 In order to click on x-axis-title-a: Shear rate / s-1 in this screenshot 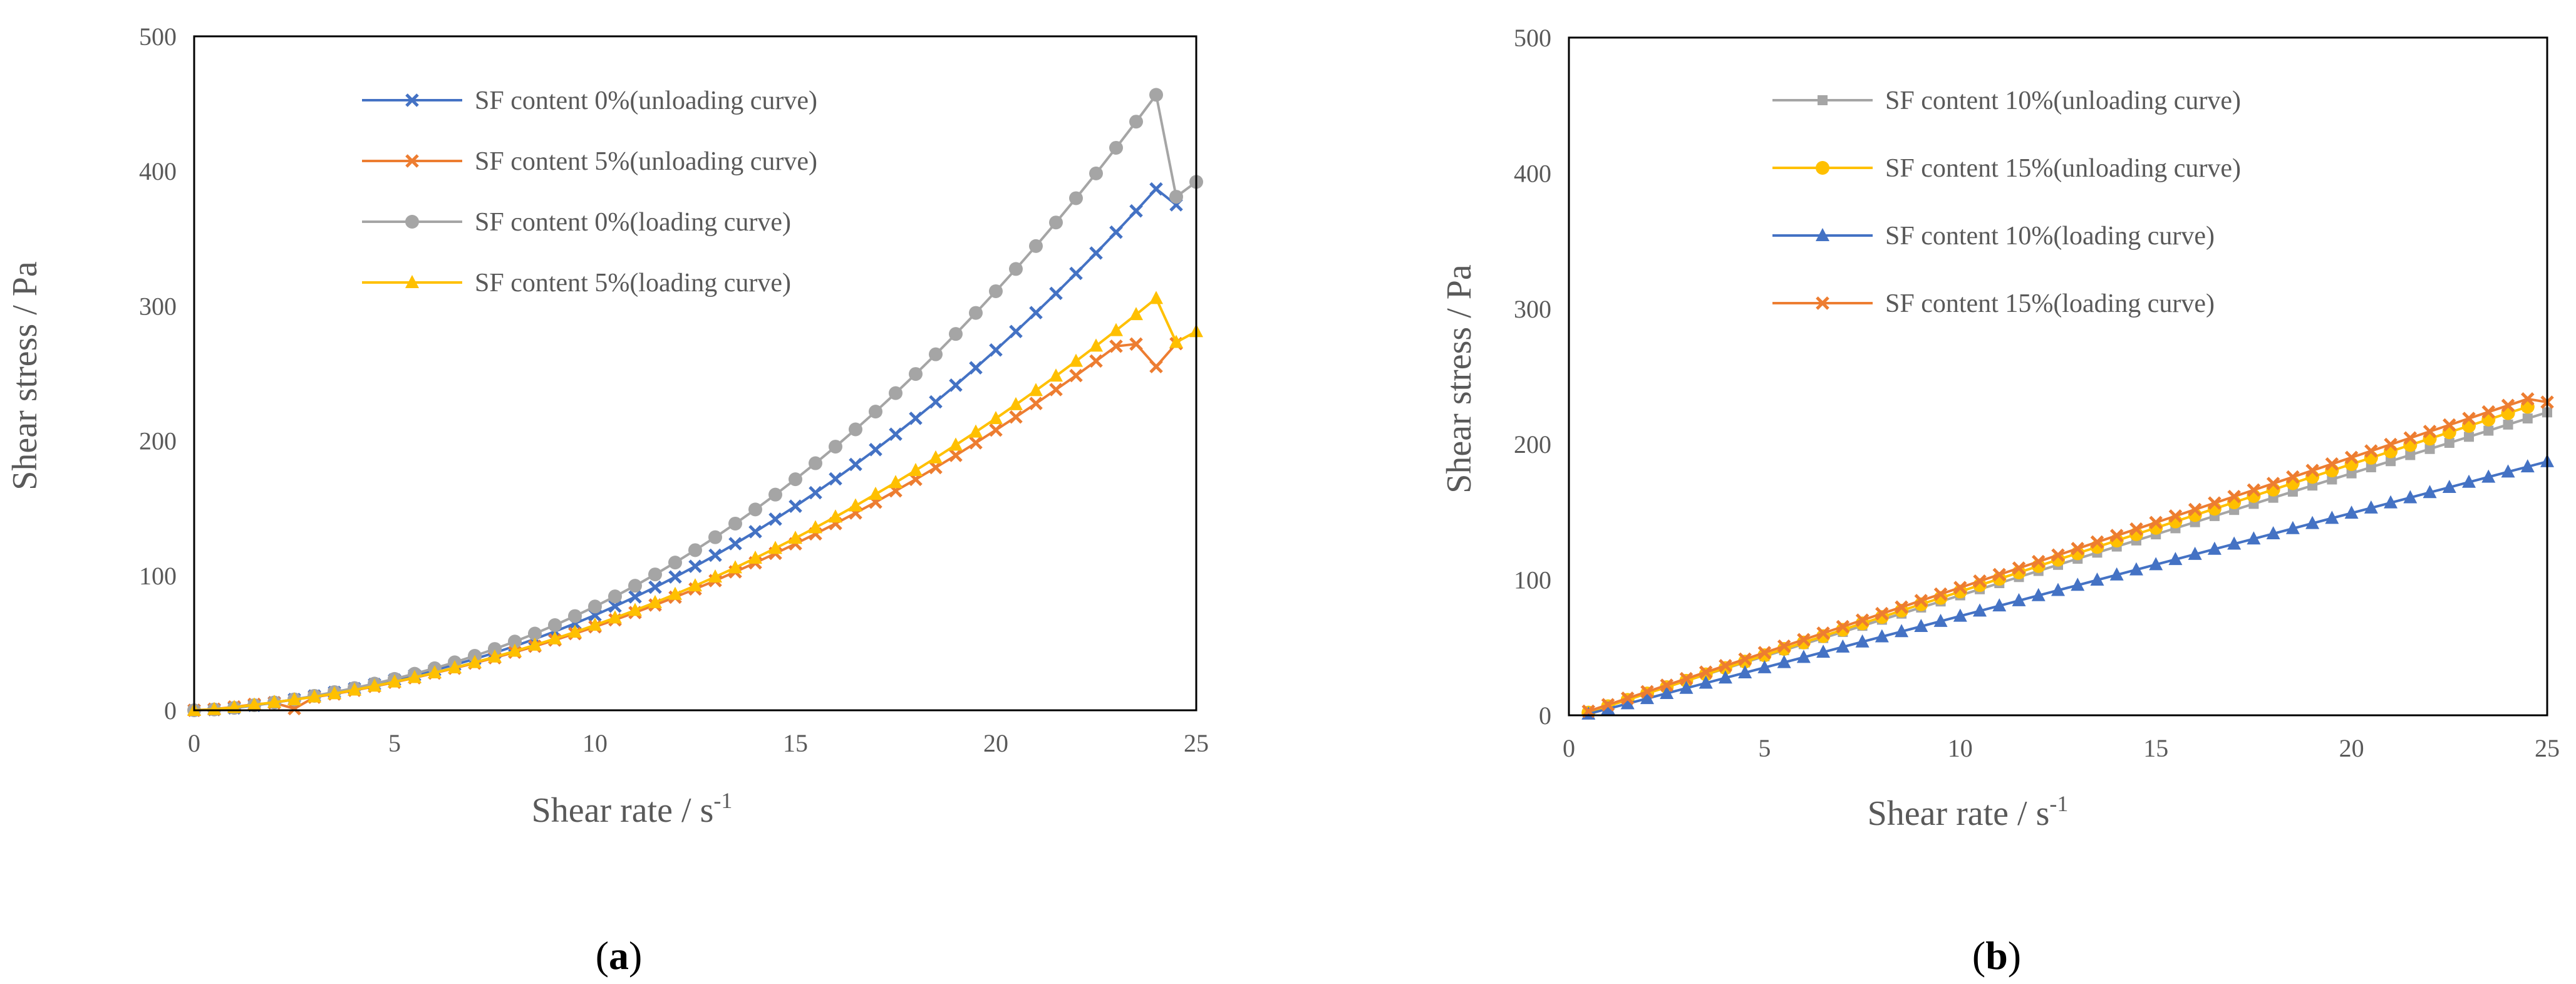, I will do `click(632, 809)`.